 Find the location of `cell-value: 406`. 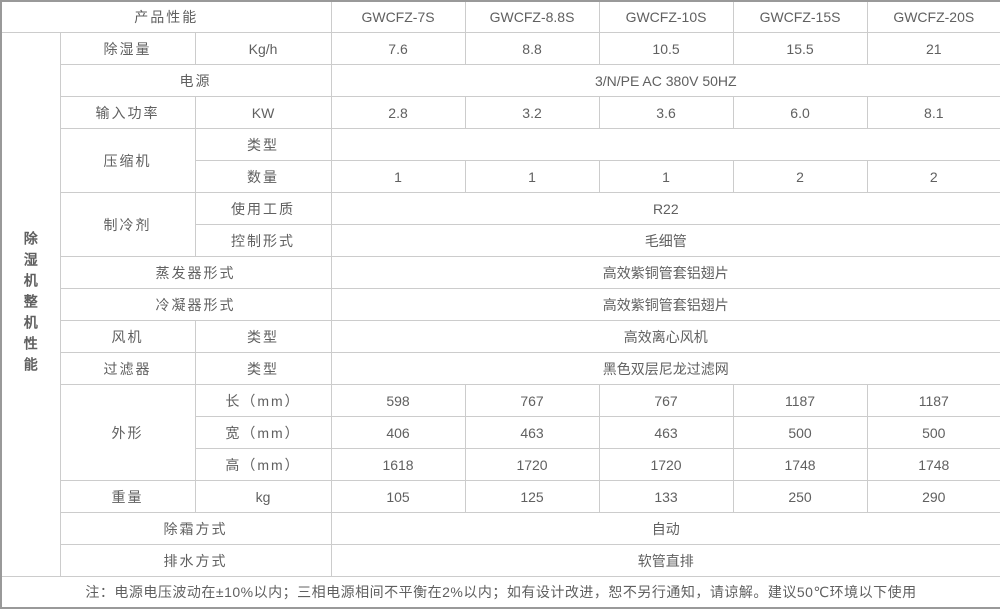

cell-value: 406 is located at coordinates (398, 432).